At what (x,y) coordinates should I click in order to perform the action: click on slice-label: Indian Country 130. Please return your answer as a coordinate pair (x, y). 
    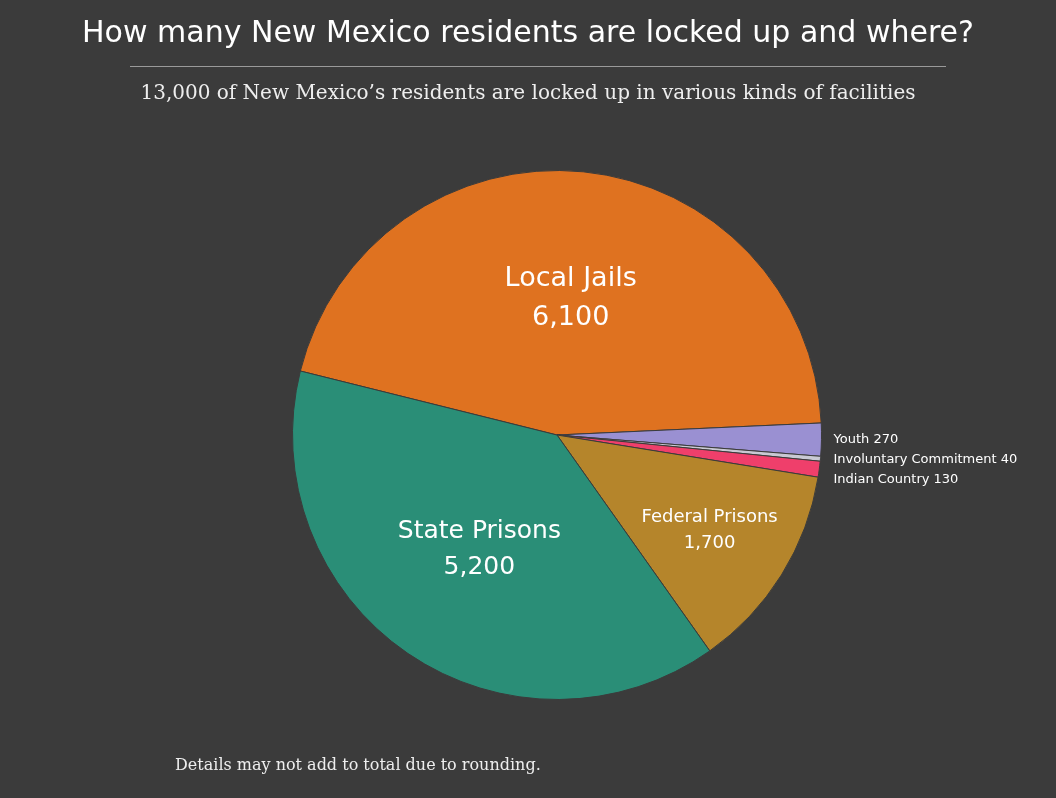
    Looking at the image, I should click on (896, 479).